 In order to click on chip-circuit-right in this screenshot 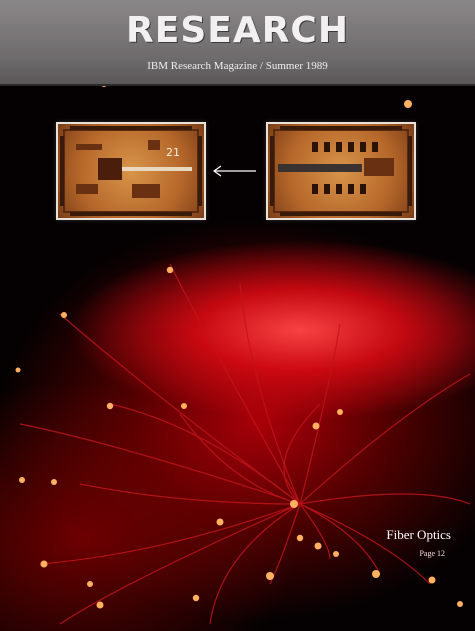, I will do `click(341, 171)`.